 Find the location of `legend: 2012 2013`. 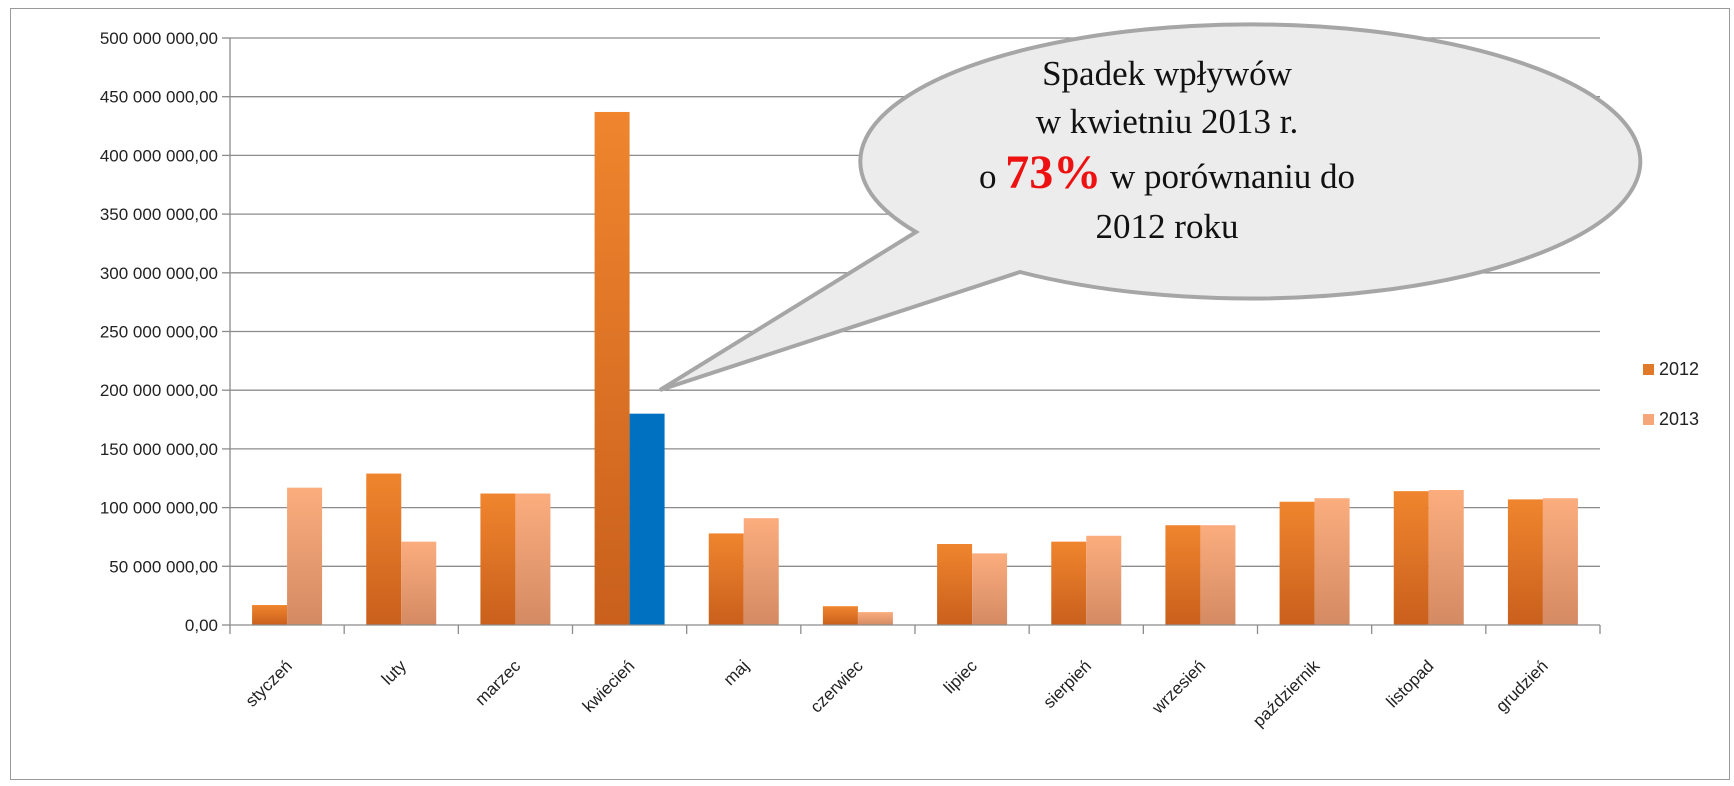

legend: 2012 2013 is located at coordinates (1671, 394).